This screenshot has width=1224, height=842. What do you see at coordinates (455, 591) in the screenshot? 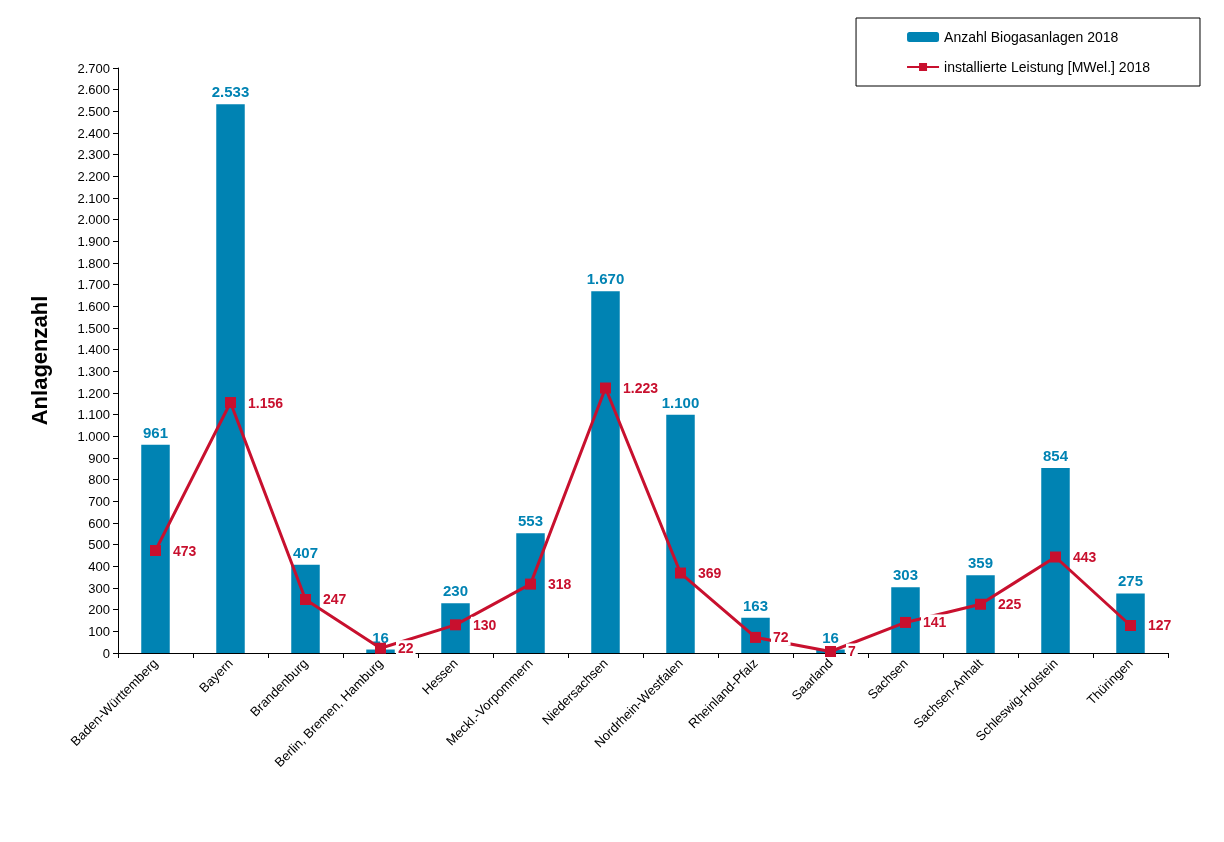
I see `data-label: 230` at bounding box center [455, 591].